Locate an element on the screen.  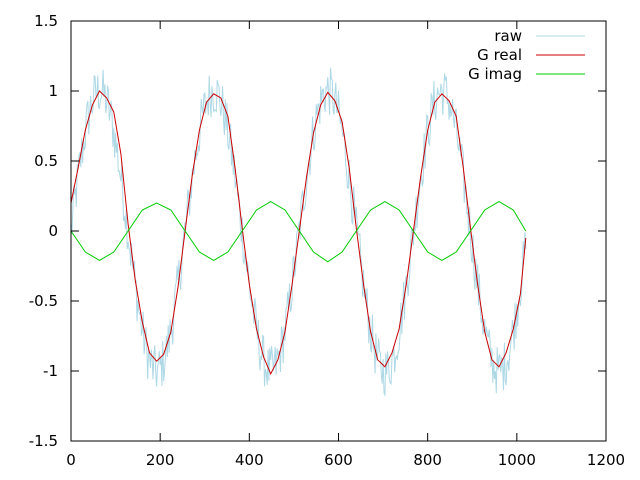
legend-label: G imag is located at coordinates (495, 74).